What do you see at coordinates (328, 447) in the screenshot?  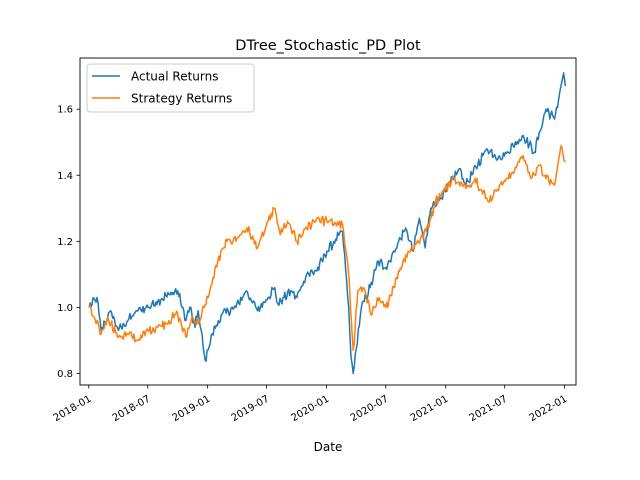 I see `x-axis-label: Date` at bounding box center [328, 447].